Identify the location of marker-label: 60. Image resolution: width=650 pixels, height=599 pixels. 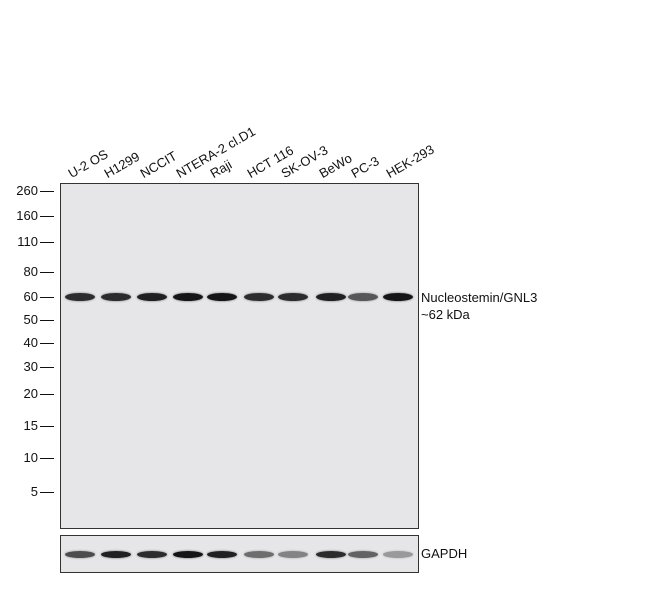
(30, 296).